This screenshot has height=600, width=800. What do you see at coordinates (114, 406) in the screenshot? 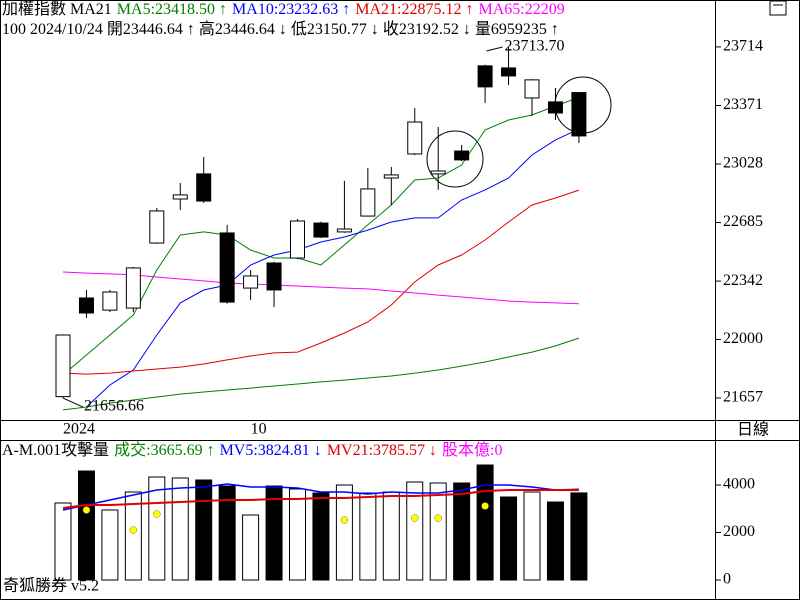
I see `low-label: 21656.66` at bounding box center [114, 406].